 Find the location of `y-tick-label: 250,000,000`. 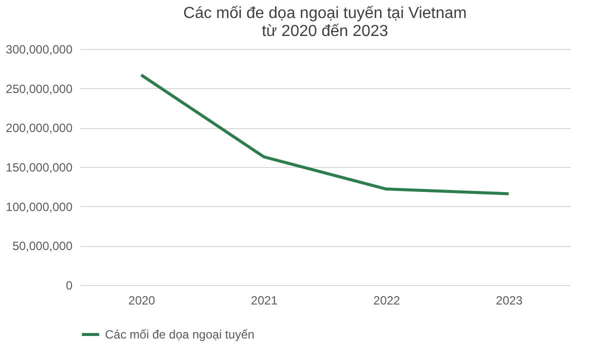

y-tick-label: 250,000,000 is located at coordinates (39, 89).